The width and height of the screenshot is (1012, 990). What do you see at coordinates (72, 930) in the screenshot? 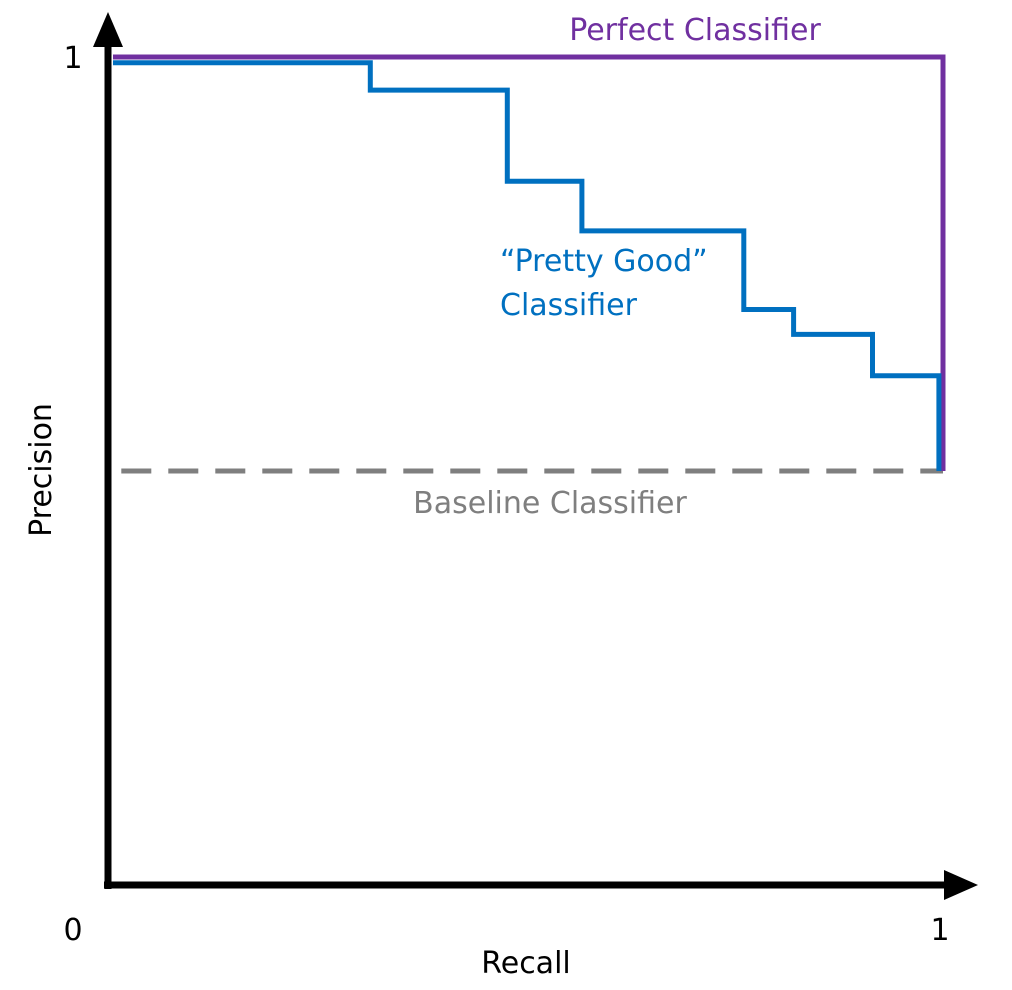
I see `x-tick-label-0: 0` at bounding box center [72, 930].